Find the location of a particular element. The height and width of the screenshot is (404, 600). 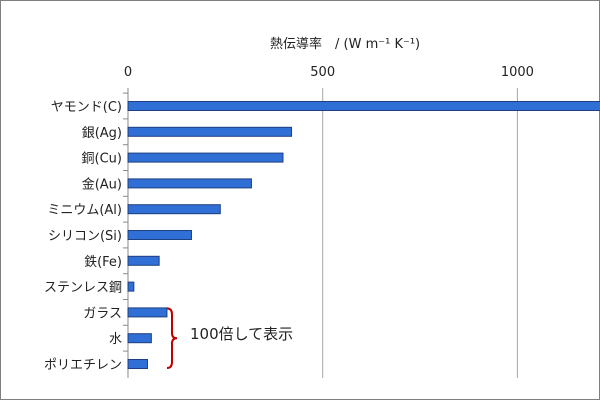

category-label: 水 is located at coordinates (115, 339).